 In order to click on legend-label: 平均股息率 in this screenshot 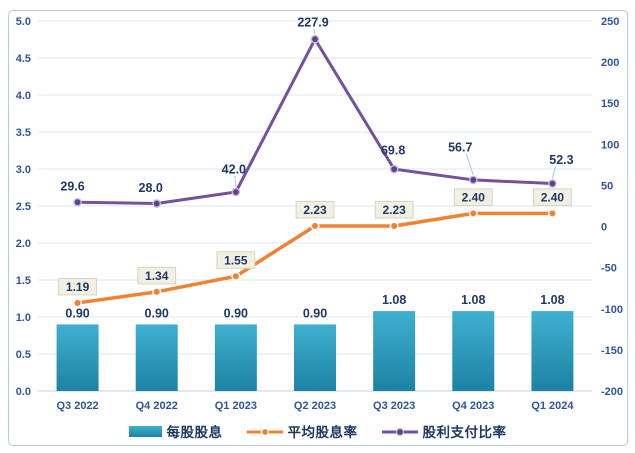, I will do `click(322, 432)`.